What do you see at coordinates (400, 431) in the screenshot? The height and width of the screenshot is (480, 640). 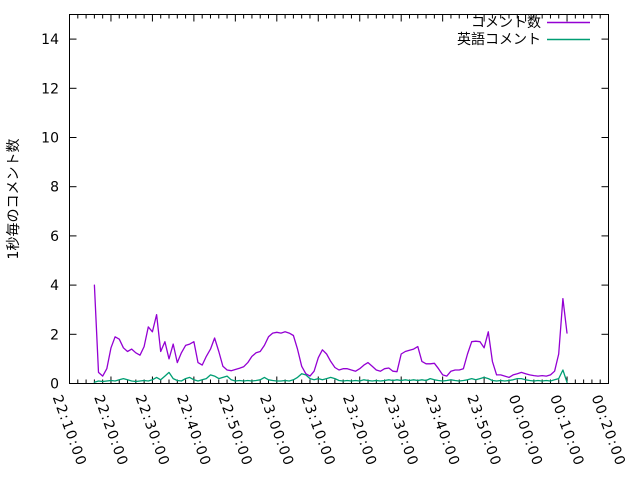 I see `x-tick-label: 23:30:00` at bounding box center [400, 431].